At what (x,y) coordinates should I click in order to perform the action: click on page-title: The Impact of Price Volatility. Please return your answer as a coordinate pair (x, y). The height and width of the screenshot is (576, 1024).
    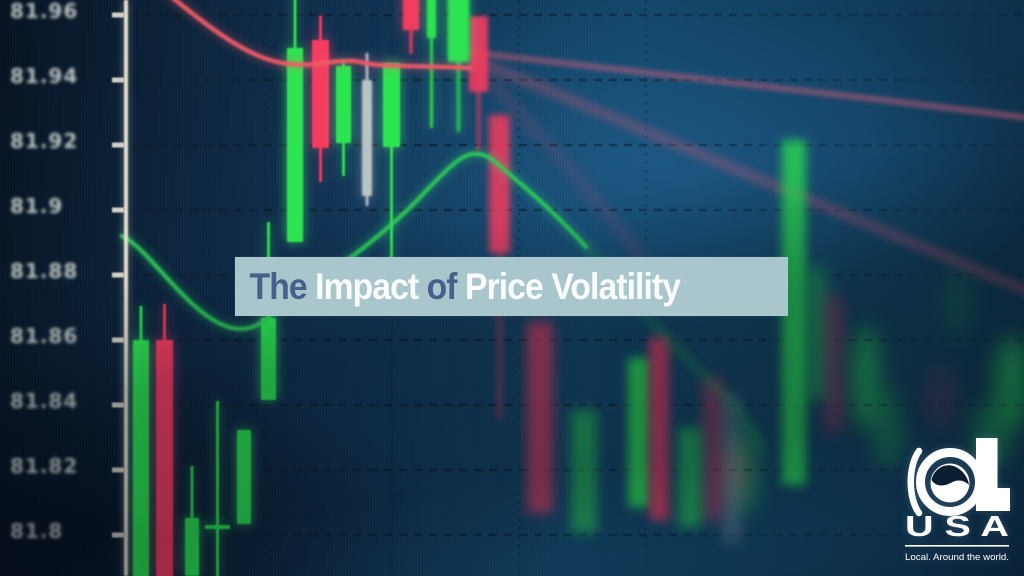
    Looking at the image, I should click on (458, 286).